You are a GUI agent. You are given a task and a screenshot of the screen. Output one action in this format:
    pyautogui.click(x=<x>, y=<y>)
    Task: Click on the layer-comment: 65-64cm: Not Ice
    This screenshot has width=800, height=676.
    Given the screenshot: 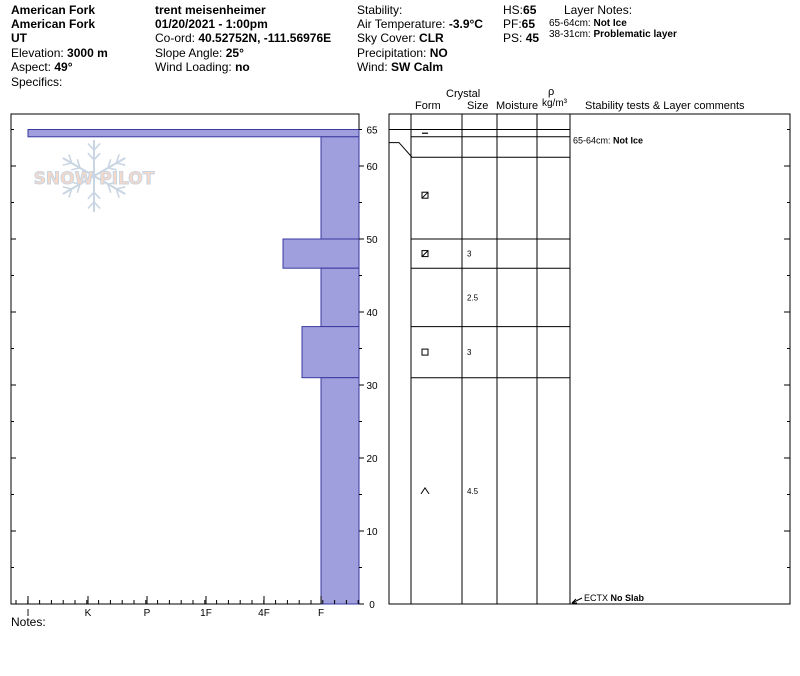 What is the action you would take?
    pyautogui.click(x=608, y=140)
    